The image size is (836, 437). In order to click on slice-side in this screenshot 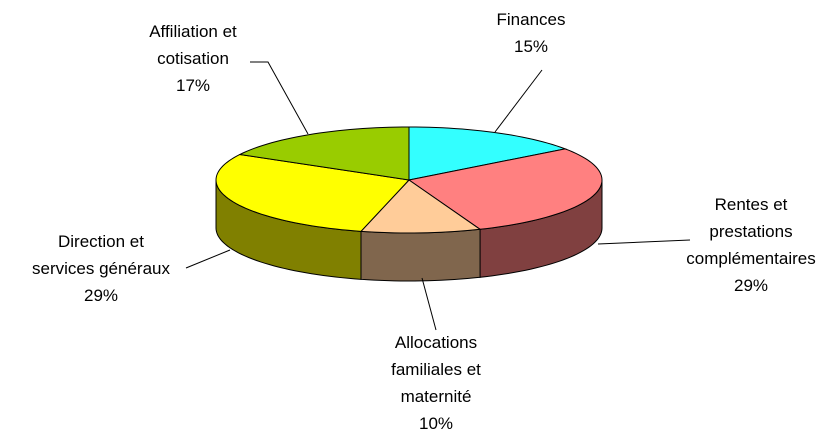, I will do `click(420, 255)`.